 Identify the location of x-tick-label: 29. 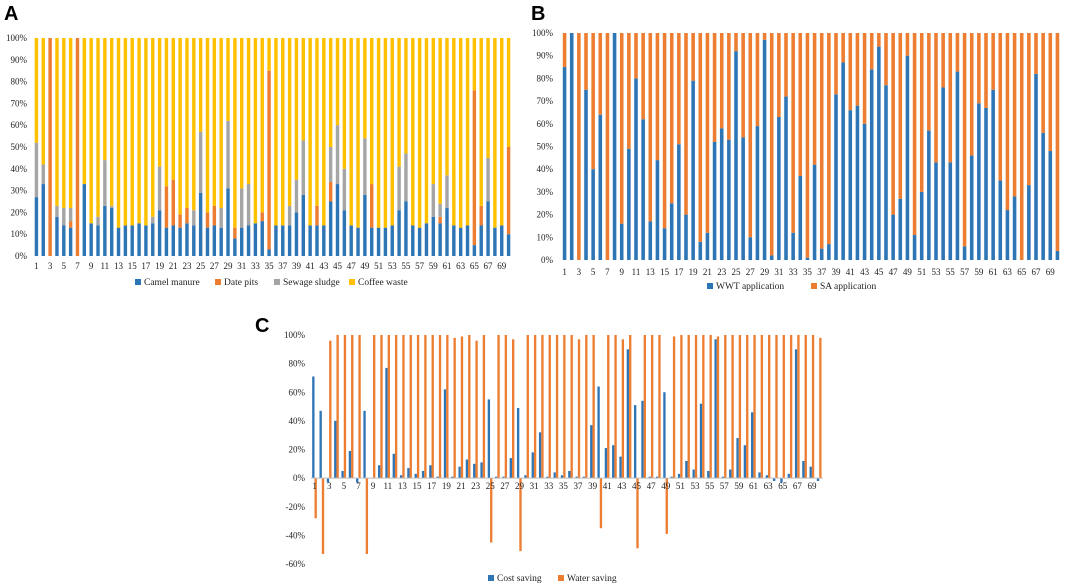
(520, 486).